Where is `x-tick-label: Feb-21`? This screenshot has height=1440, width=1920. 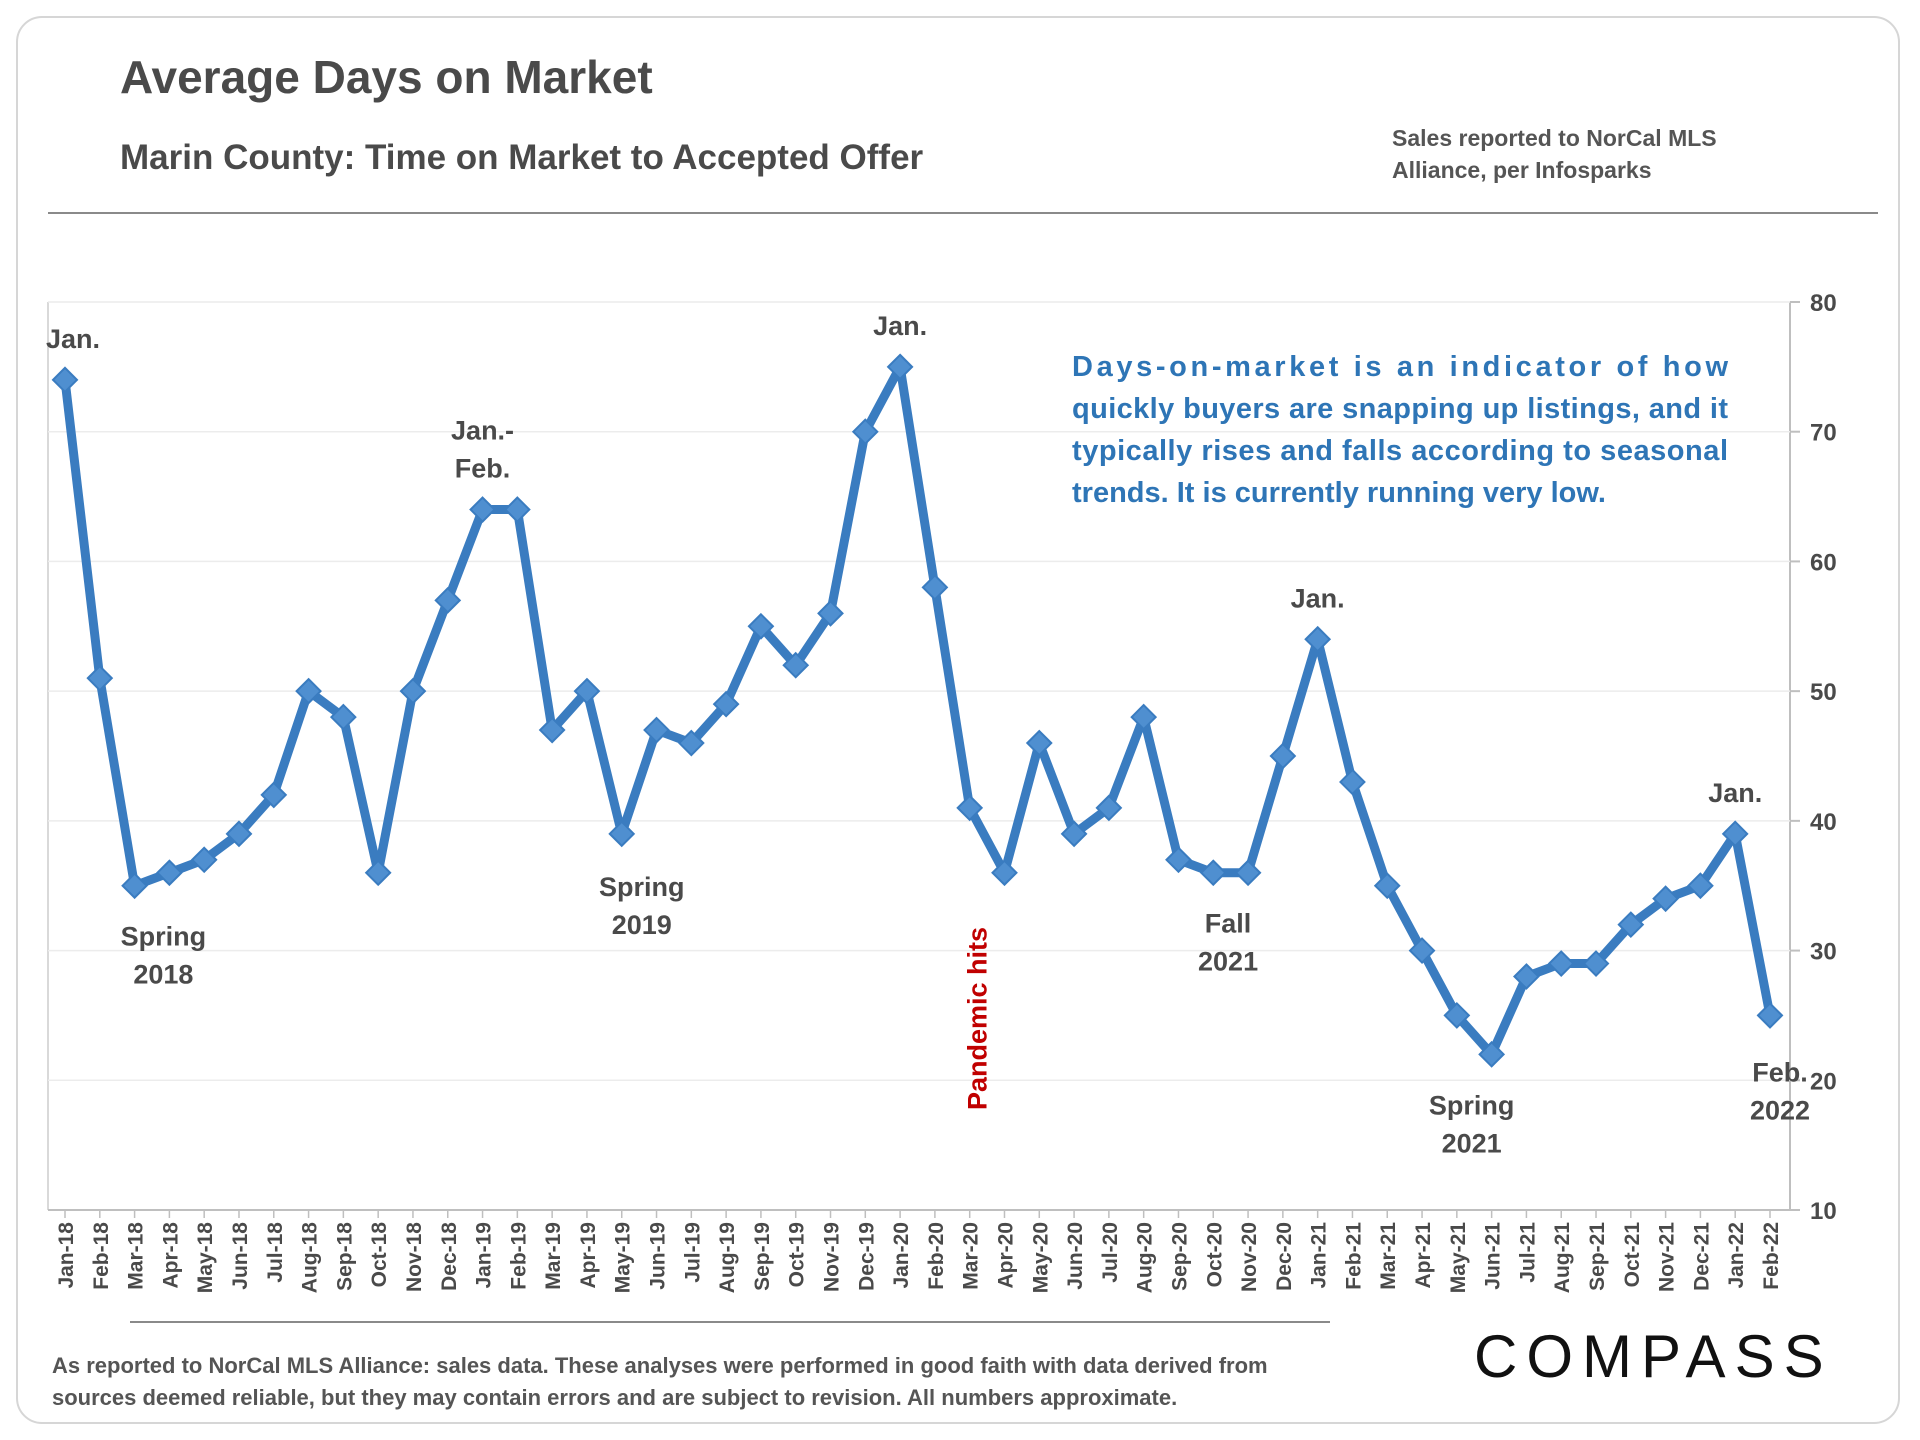
x-tick-label: Feb-21 is located at coordinates (1353, 1256).